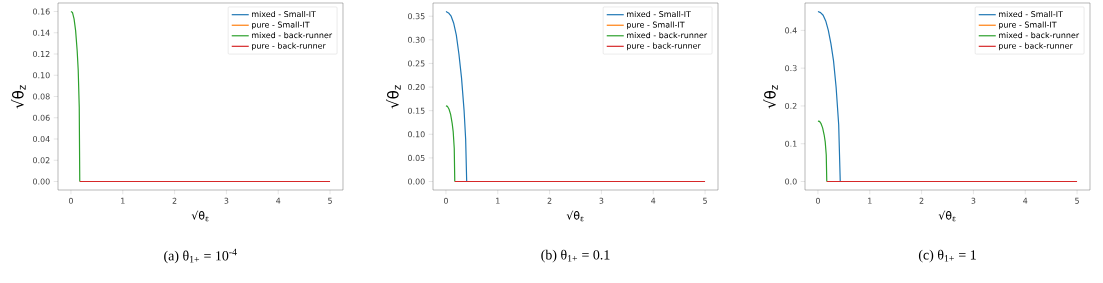 This screenshot has height=283, width=1103. Describe the element at coordinates (200, 256) in the screenshot. I see `text: (a) θ$_{1+}$ = 10$^{-4}$` at that location.